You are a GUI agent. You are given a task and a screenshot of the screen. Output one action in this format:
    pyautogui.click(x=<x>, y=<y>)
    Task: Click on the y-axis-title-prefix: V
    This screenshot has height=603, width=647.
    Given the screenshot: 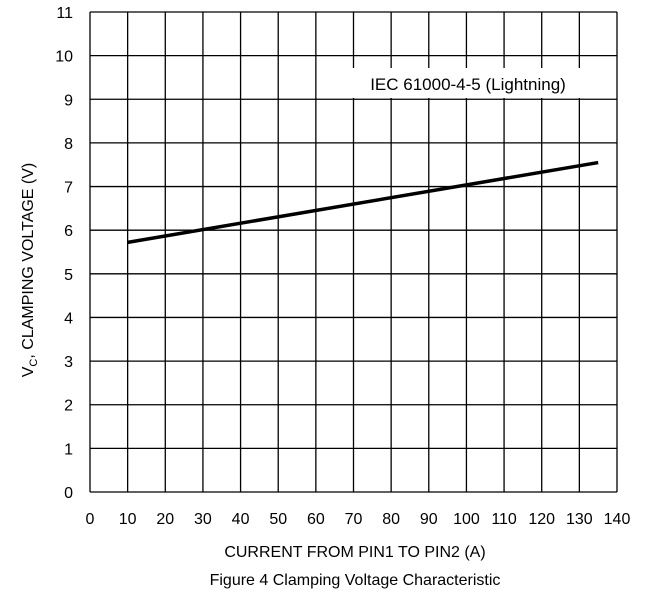 What is the action you would take?
    pyautogui.click(x=28, y=371)
    